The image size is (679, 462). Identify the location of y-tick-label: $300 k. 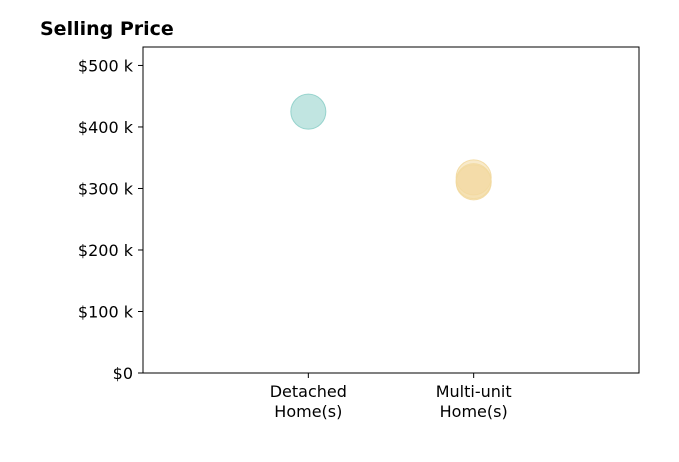
(106, 188).